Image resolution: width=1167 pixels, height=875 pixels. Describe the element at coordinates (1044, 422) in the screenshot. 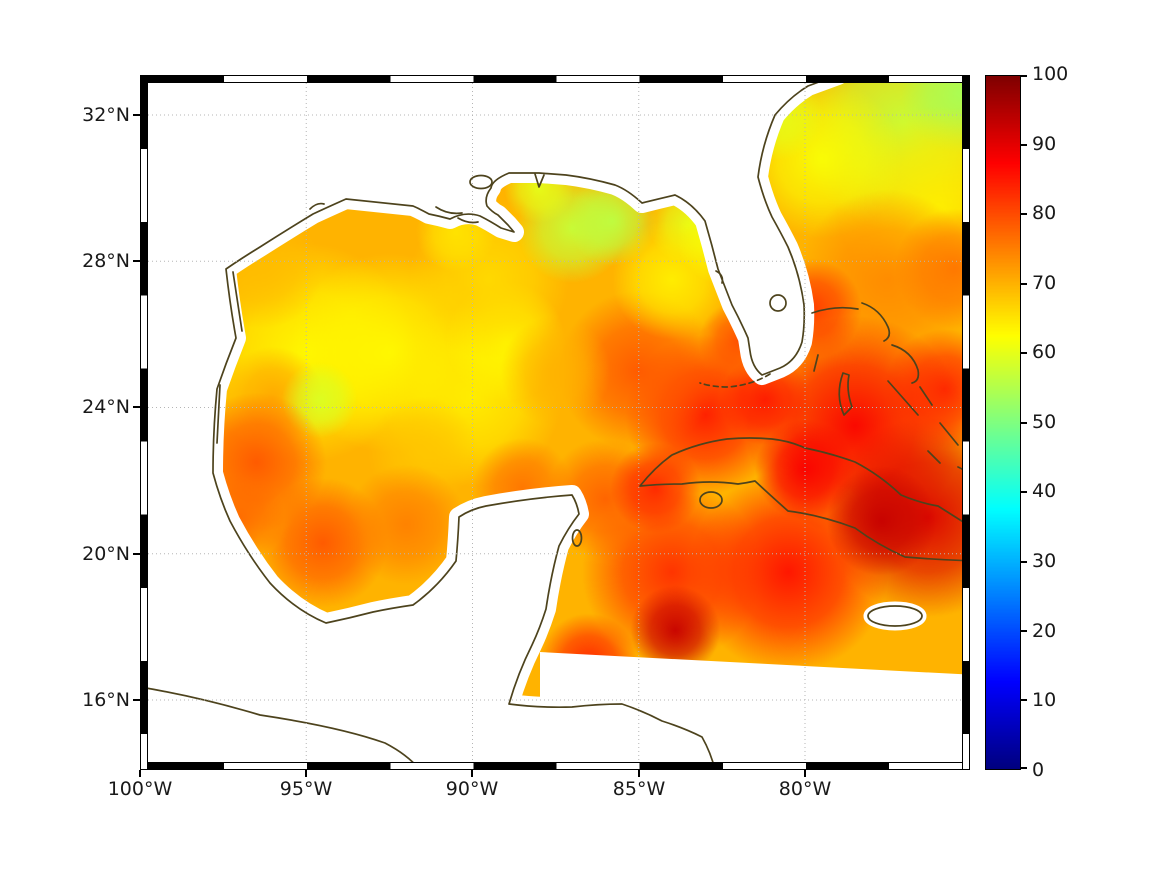

I see `cbar-tick-label-50: 50` at that location.